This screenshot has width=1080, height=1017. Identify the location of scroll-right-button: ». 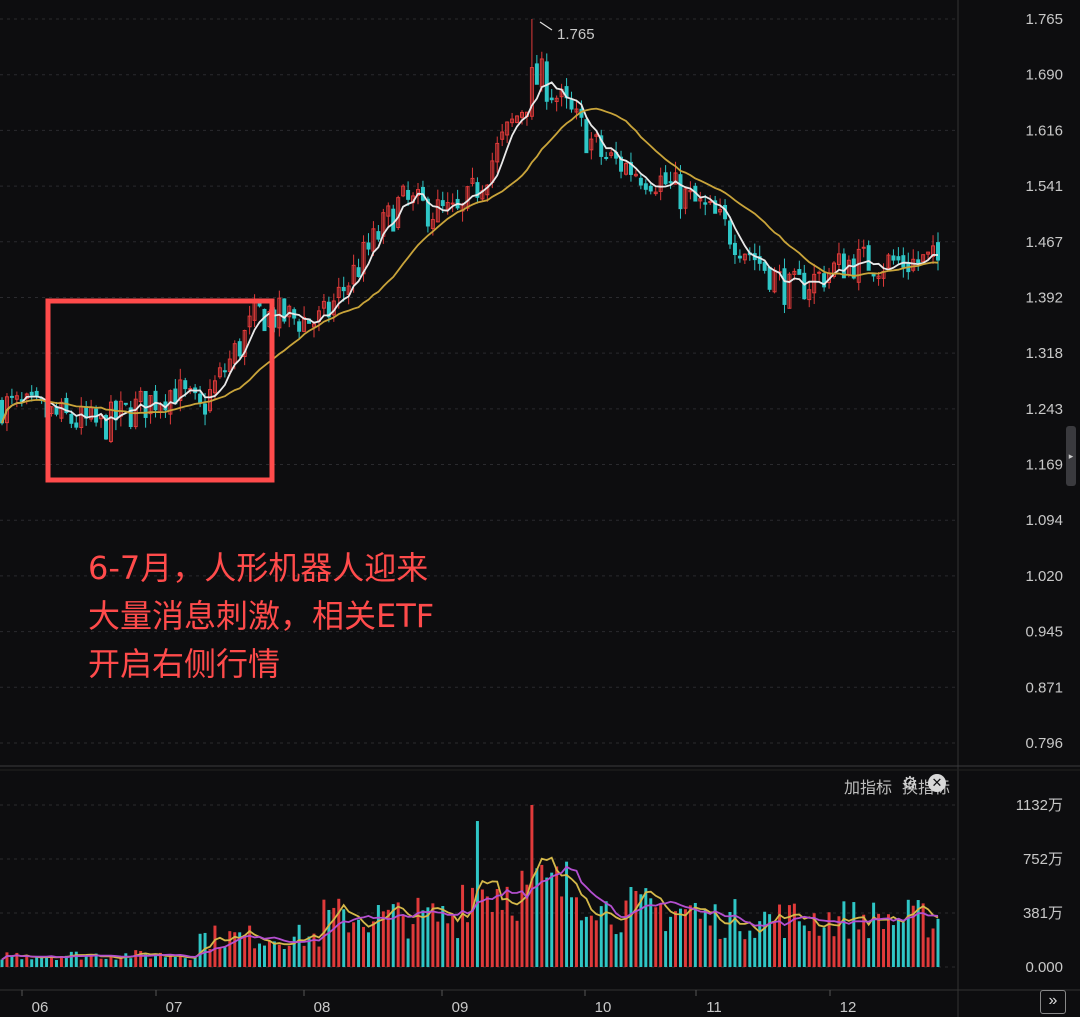
(1053, 1002).